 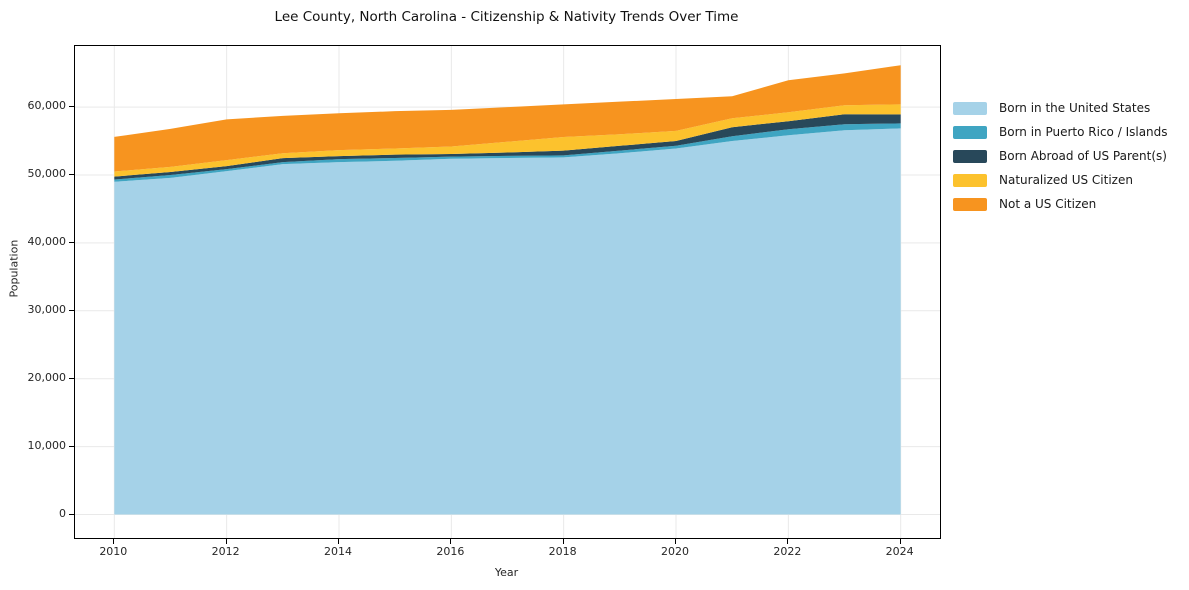 I want to click on legend-label: Naturalized US Citizen, so click(x=1066, y=180).